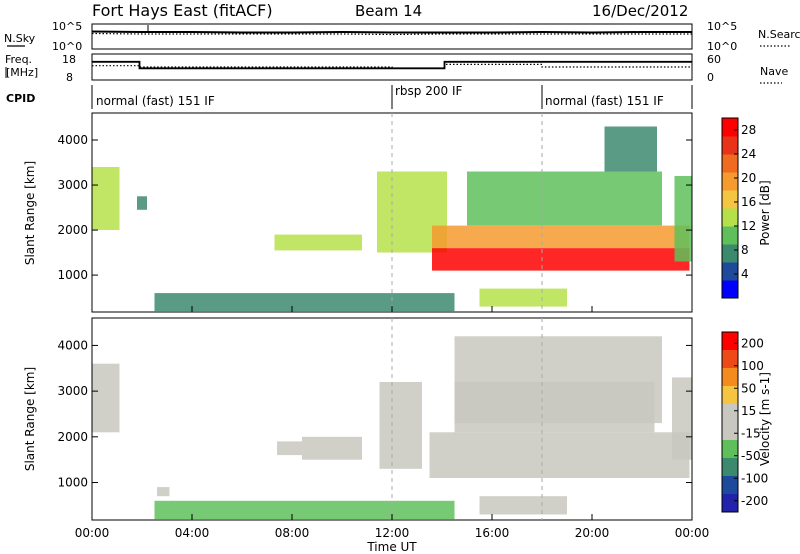  Describe the element at coordinates (779, 34) in the screenshot. I see `noise-right-label: N.Search` at that location.